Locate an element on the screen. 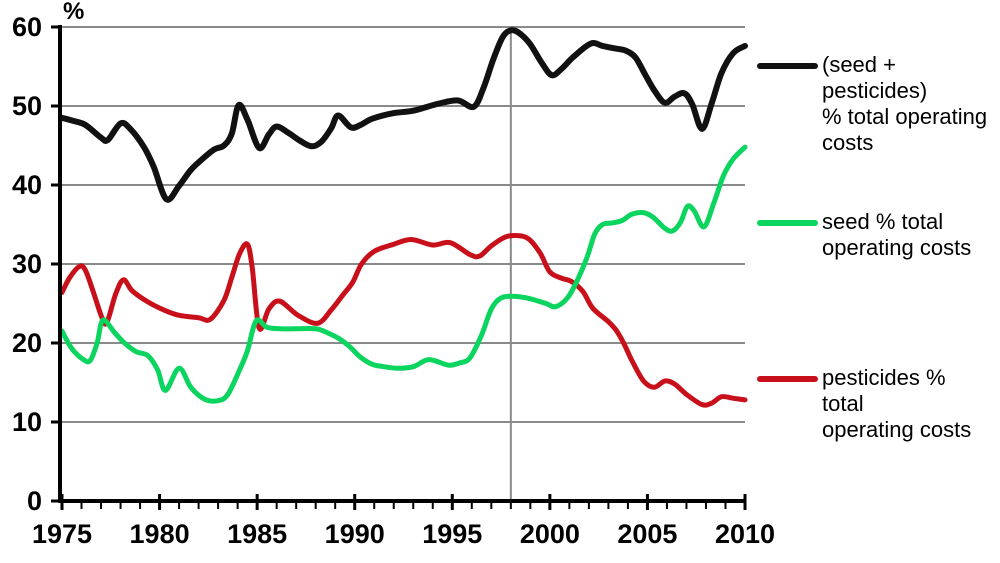  x-tick-label-1980: 1980 is located at coordinates (160, 534).